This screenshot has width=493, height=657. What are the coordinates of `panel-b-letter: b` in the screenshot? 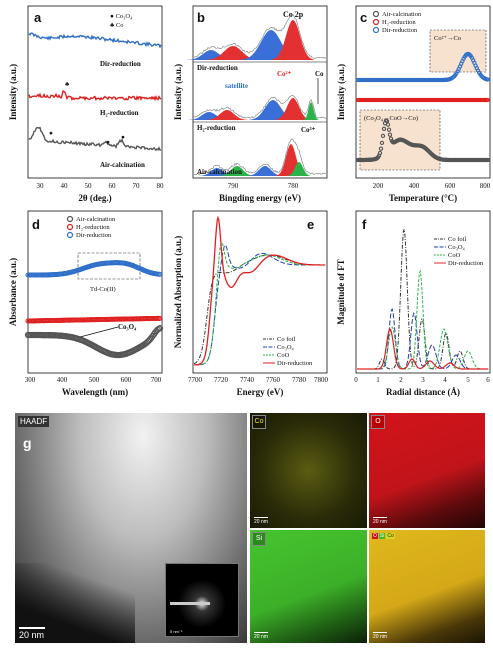 It's located at (201, 17).